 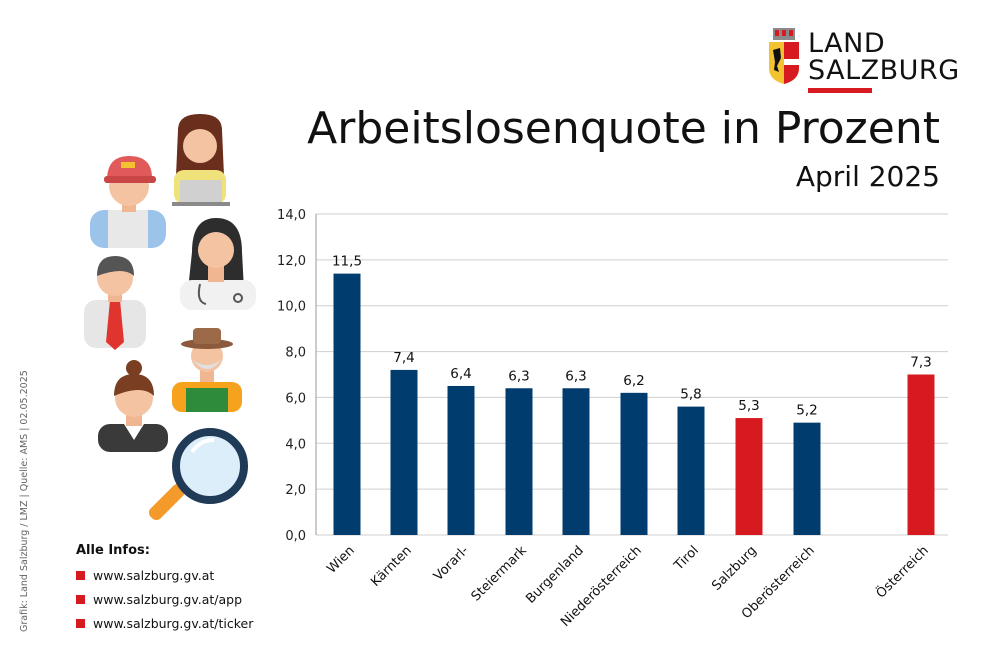 What do you see at coordinates (347, 262) in the screenshot?
I see `value-label: 11,5` at bounding box center [347, 262].